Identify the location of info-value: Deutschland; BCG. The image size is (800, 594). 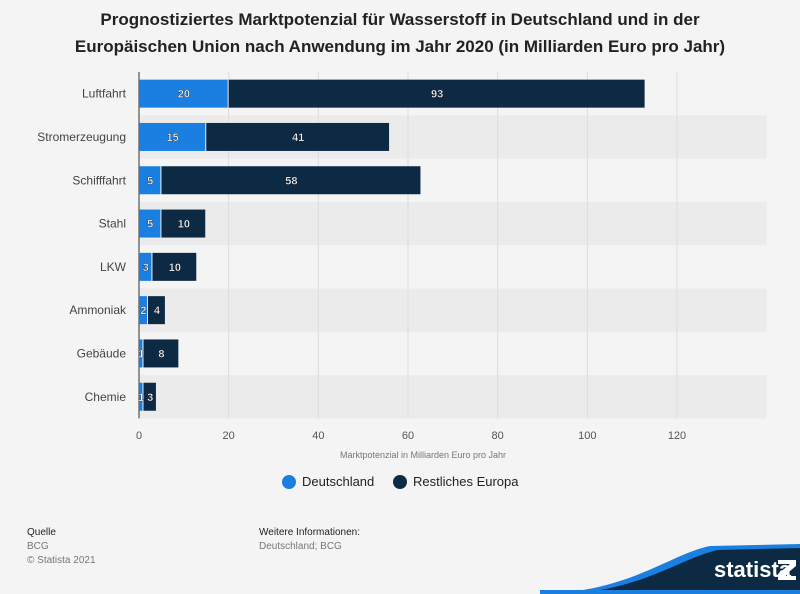
(300, 546).